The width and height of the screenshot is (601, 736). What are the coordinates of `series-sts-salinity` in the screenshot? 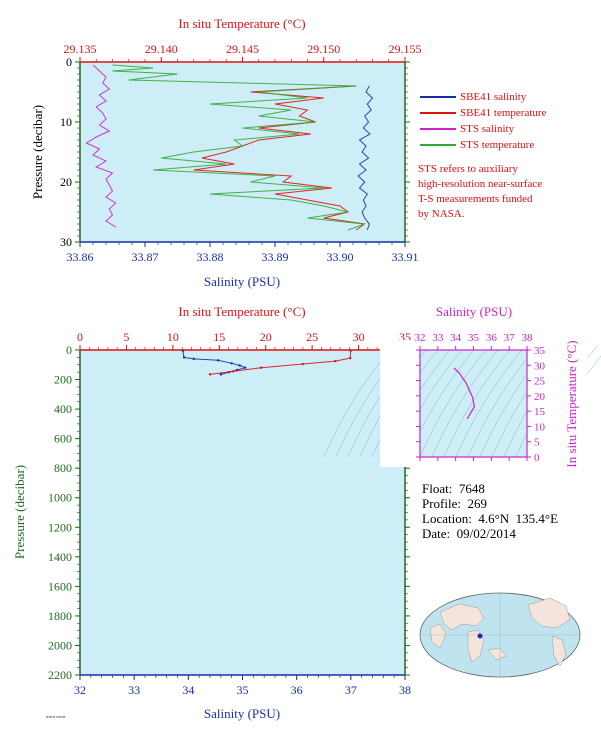 It's located at (101, 146).